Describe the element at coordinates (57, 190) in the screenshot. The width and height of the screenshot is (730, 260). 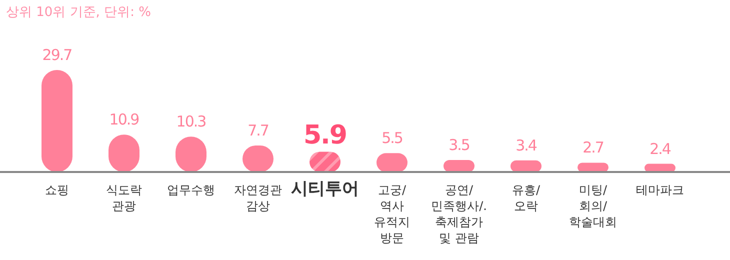
I see `x-tick-label: 쇼핑` at that location.